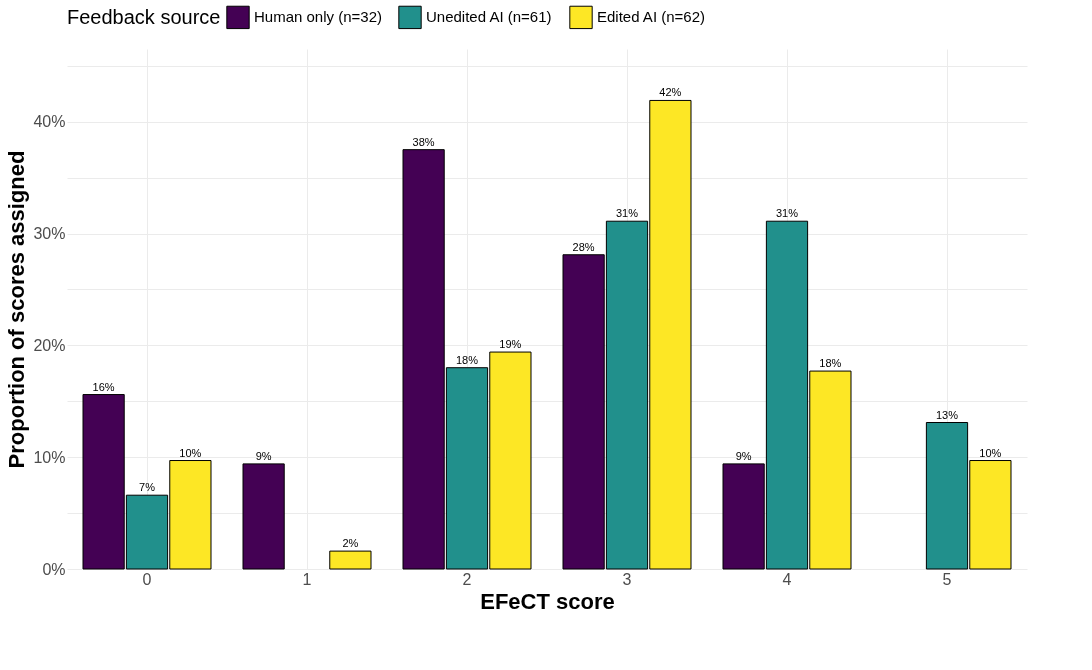 The width and height of the screenshot is (1092, 670). What do you see at coordinates (947, 579) in the screenshot?
I see `x-tick-label: 5` at bounding box center [947, 579].